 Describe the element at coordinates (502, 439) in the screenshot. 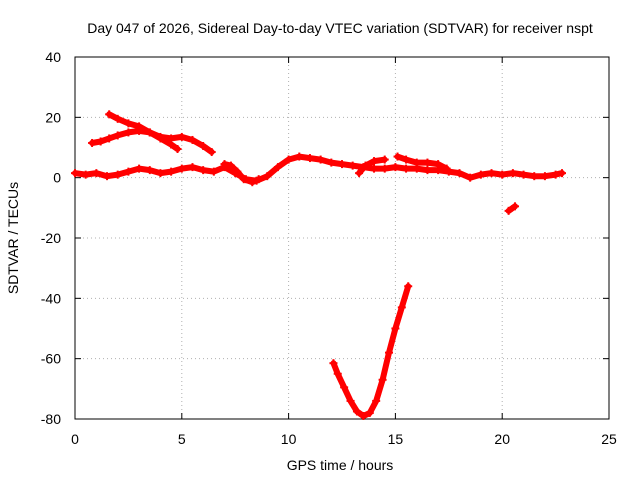

I see `x-tick-label: 20` at that location.